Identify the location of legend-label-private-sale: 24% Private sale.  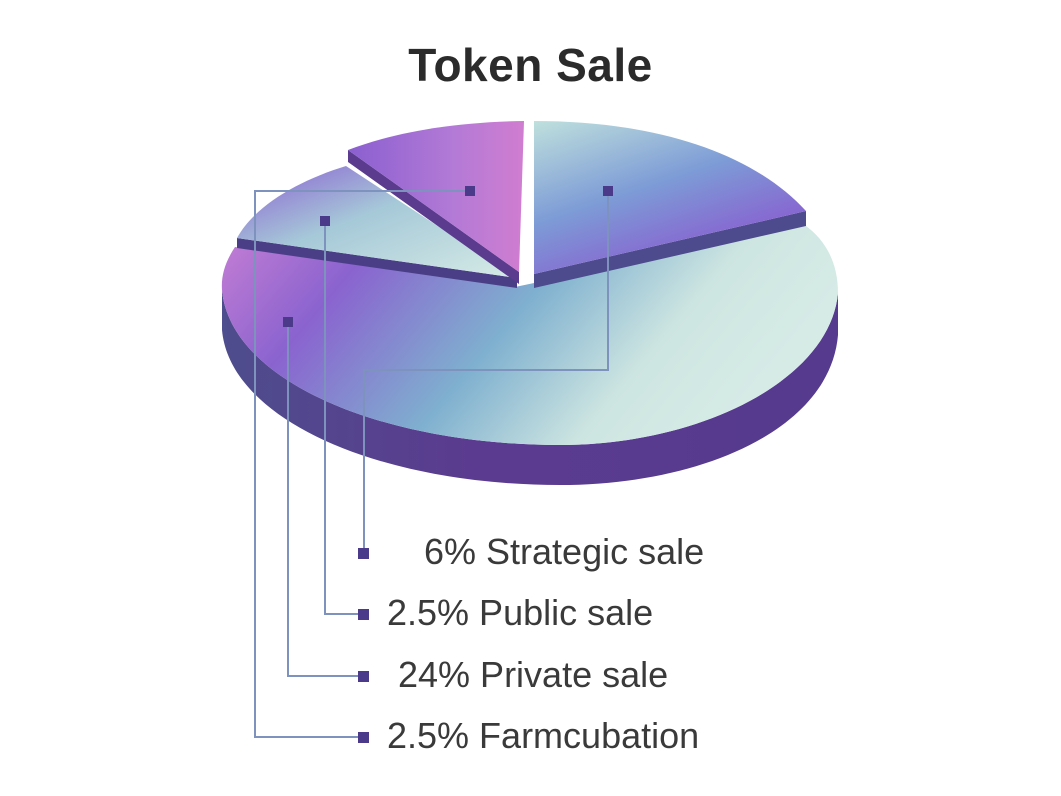
(533, 674).